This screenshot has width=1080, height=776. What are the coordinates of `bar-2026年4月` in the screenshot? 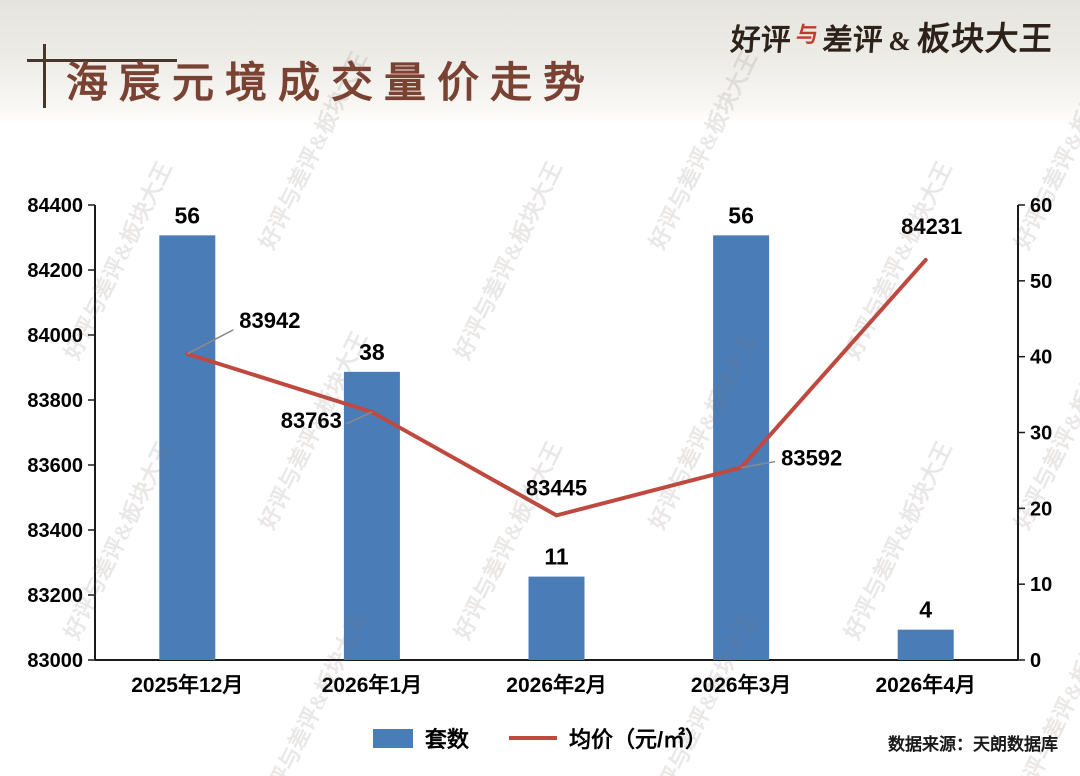 It's located at (925, 644).